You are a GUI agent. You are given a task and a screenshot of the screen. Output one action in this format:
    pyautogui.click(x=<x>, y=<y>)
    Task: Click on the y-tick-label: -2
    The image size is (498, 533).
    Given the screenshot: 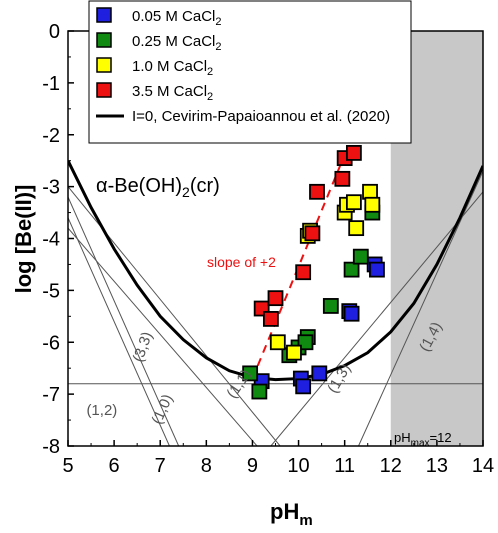 What is the action you would take?
    pyautogui.click(x=51, y=136)
    